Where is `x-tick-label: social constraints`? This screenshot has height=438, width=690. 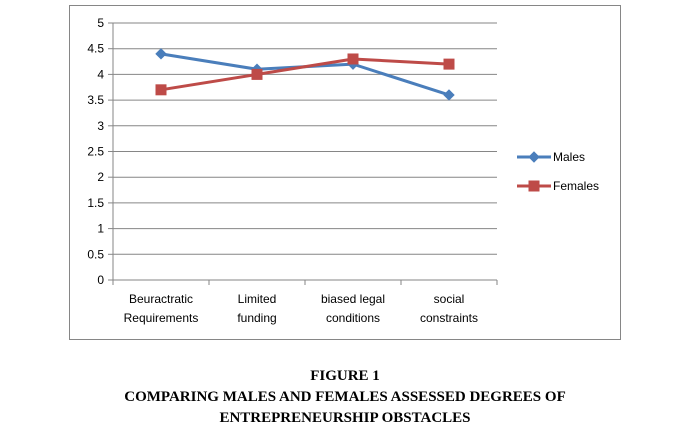
x-tick-label: social constraints is located at coordinates (449, 308).